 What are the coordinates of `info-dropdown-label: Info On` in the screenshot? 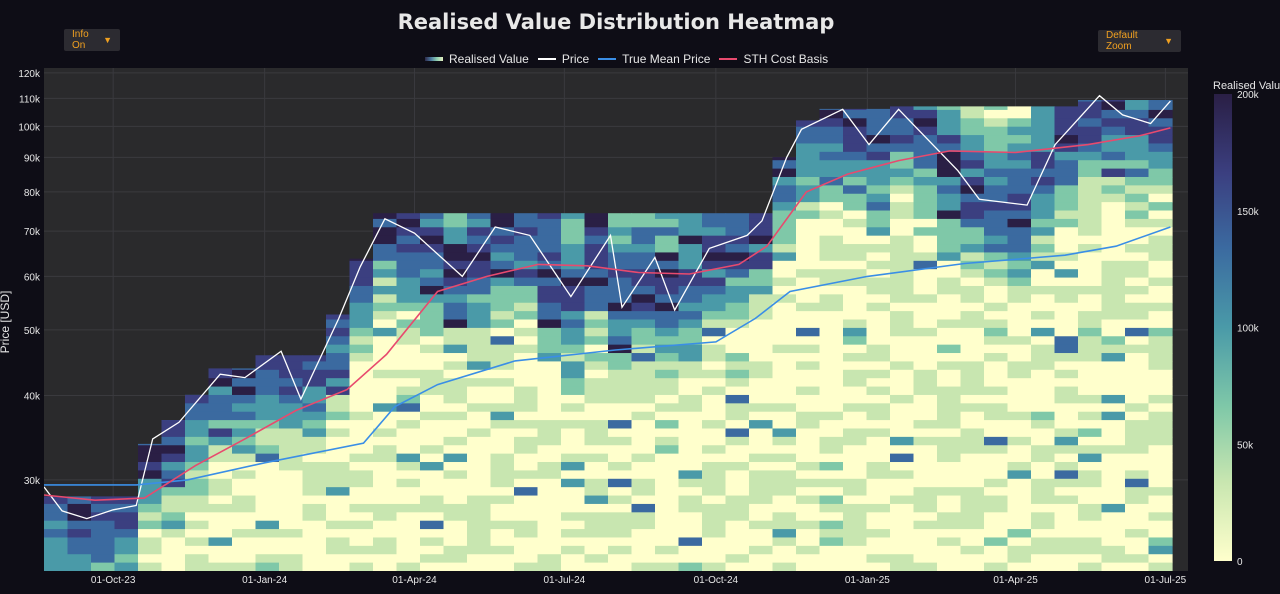 It's located at (80, 40).